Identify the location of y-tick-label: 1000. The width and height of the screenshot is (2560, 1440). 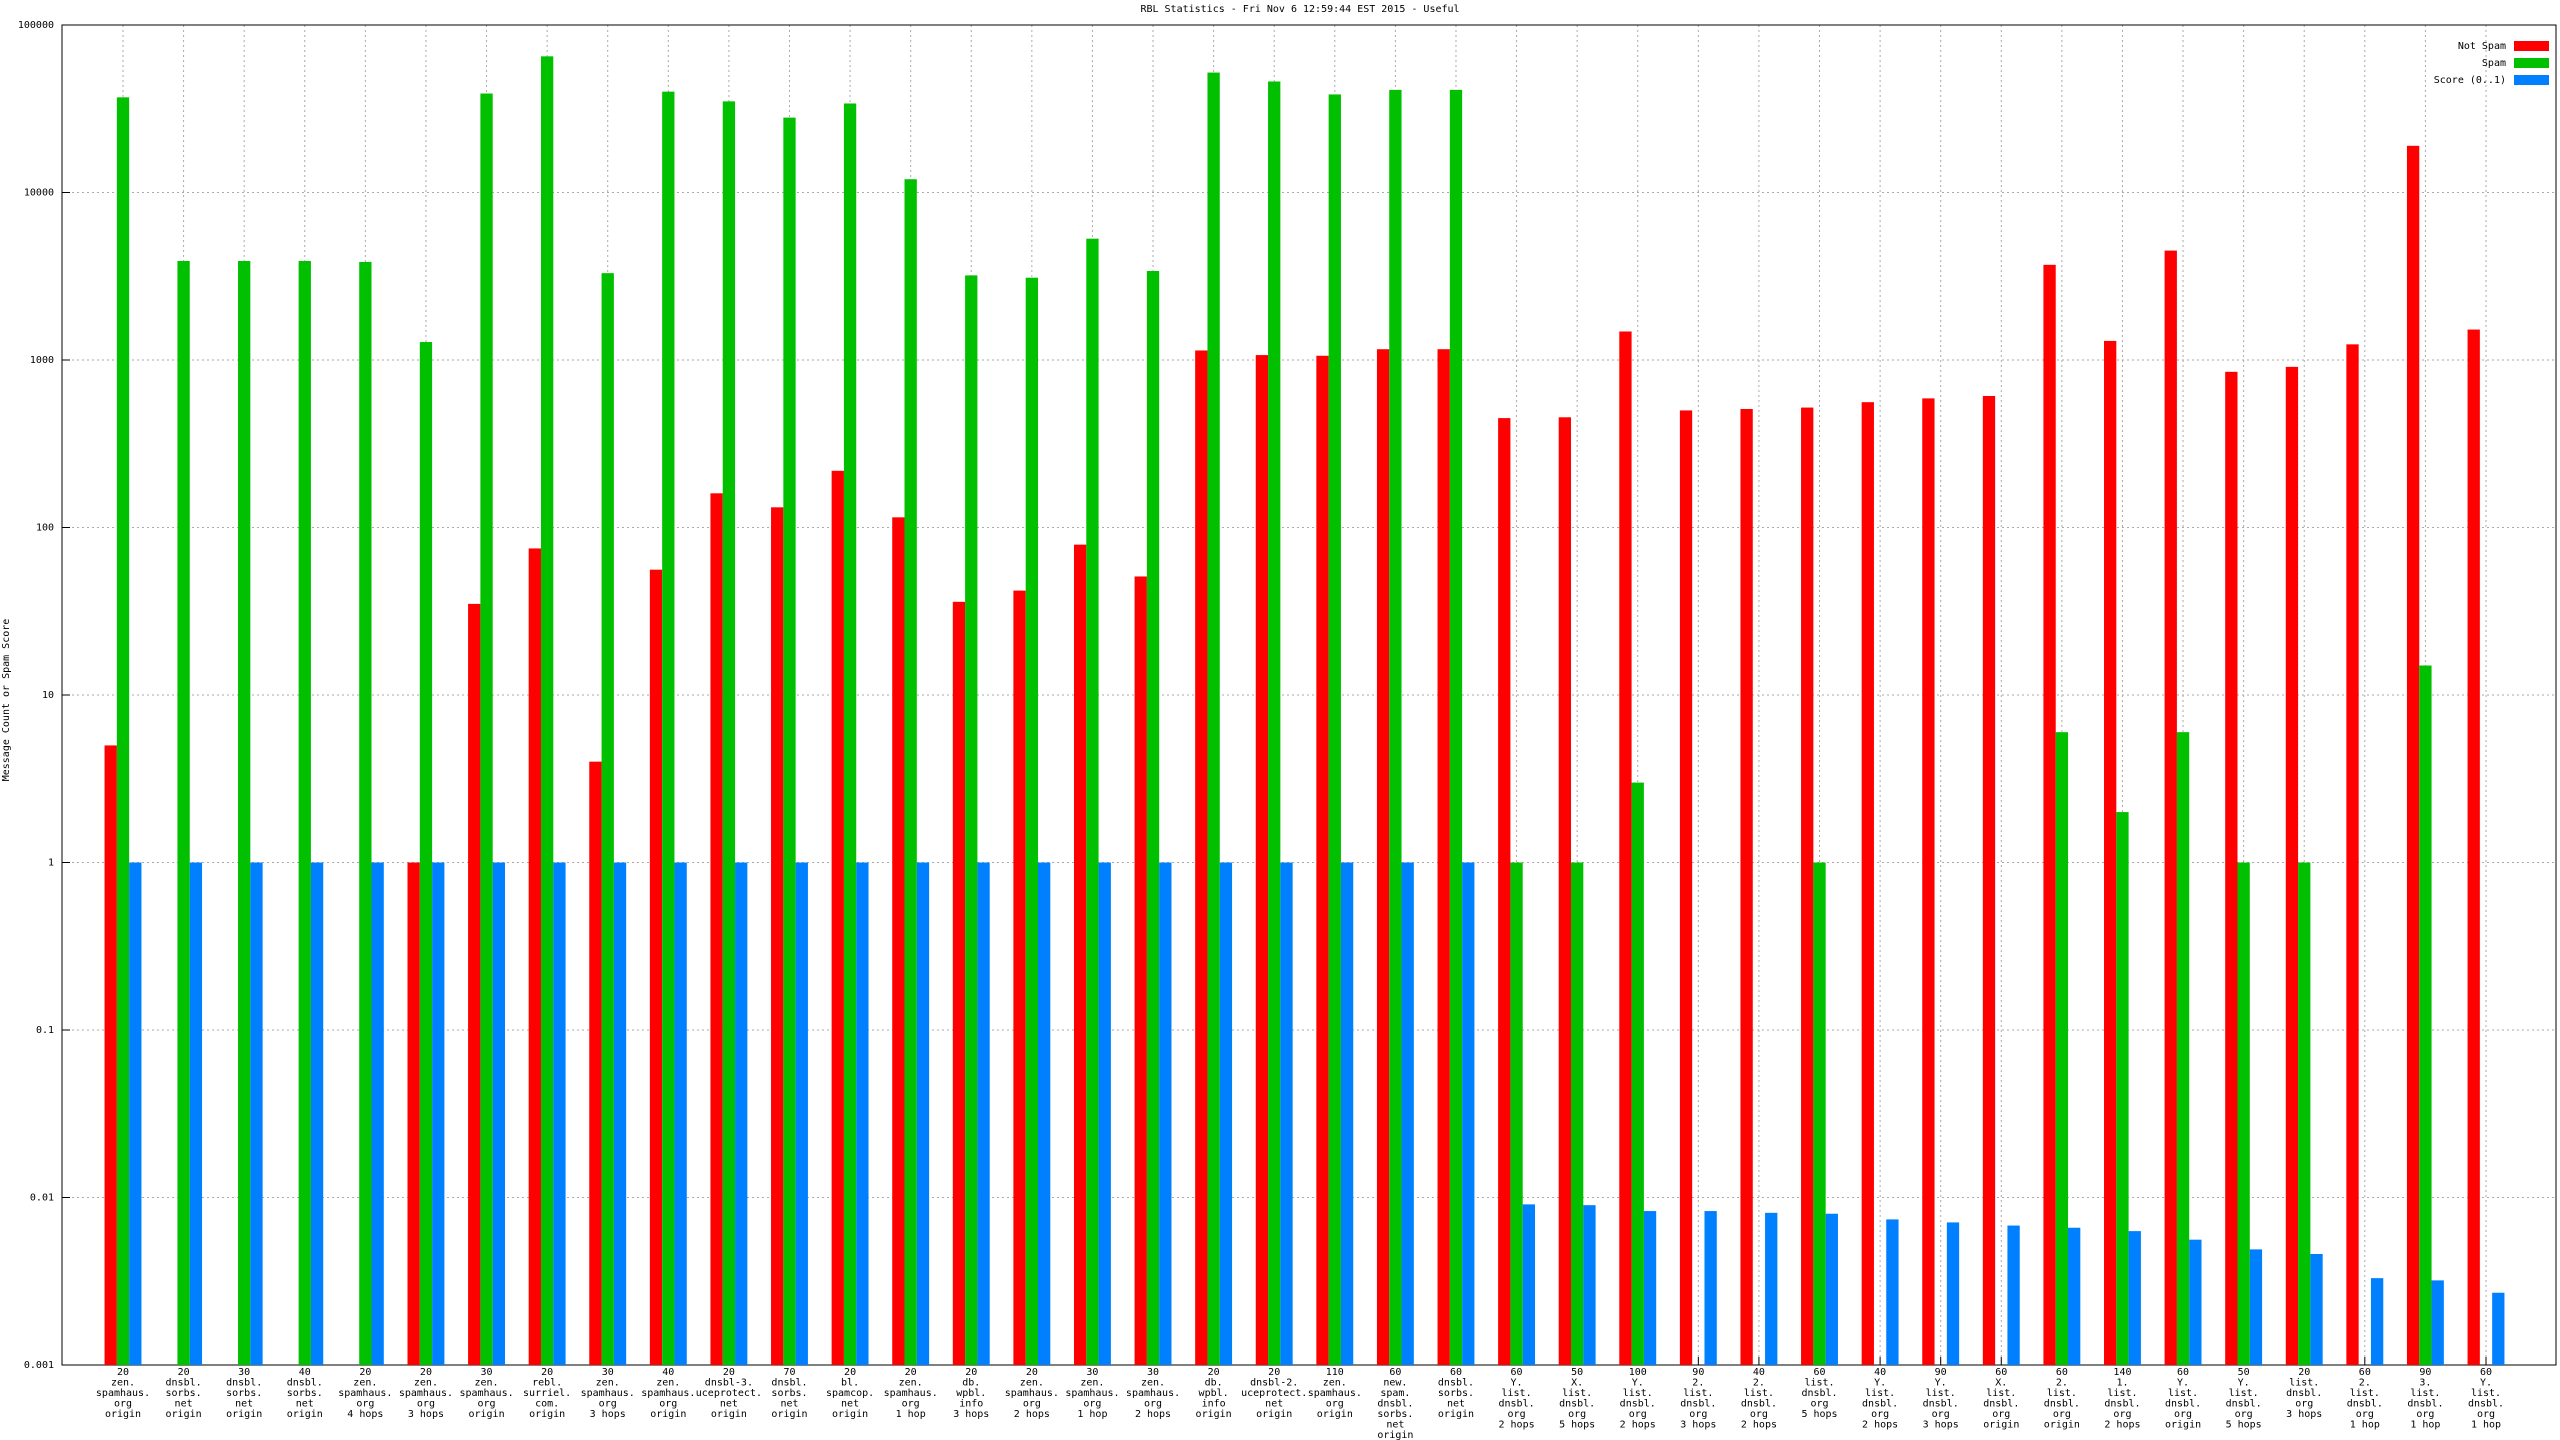
(42, 360).